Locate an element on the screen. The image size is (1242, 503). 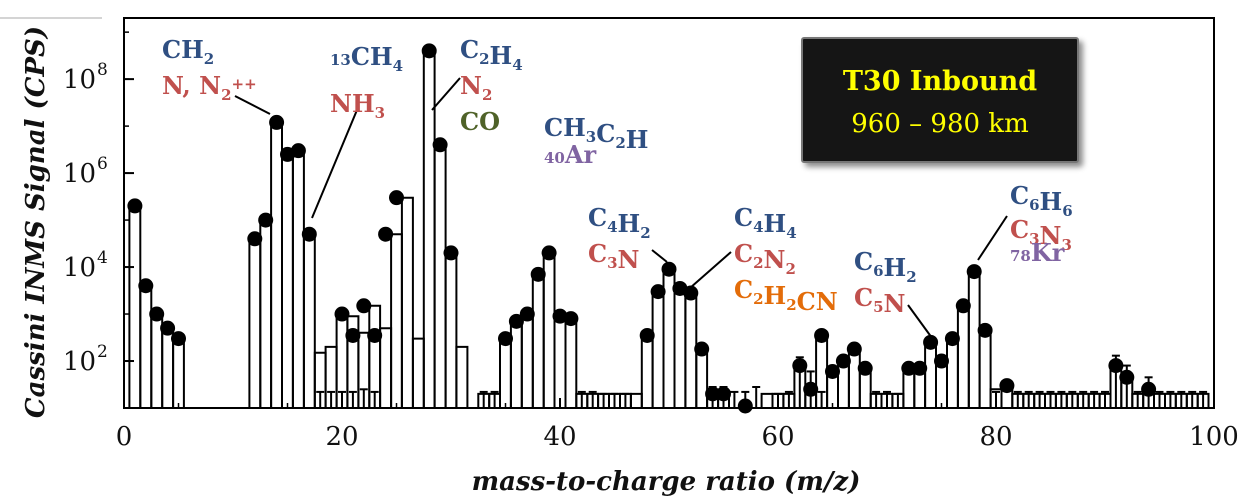
annotation-line: C2H4 is located at coordinates (491, 54).